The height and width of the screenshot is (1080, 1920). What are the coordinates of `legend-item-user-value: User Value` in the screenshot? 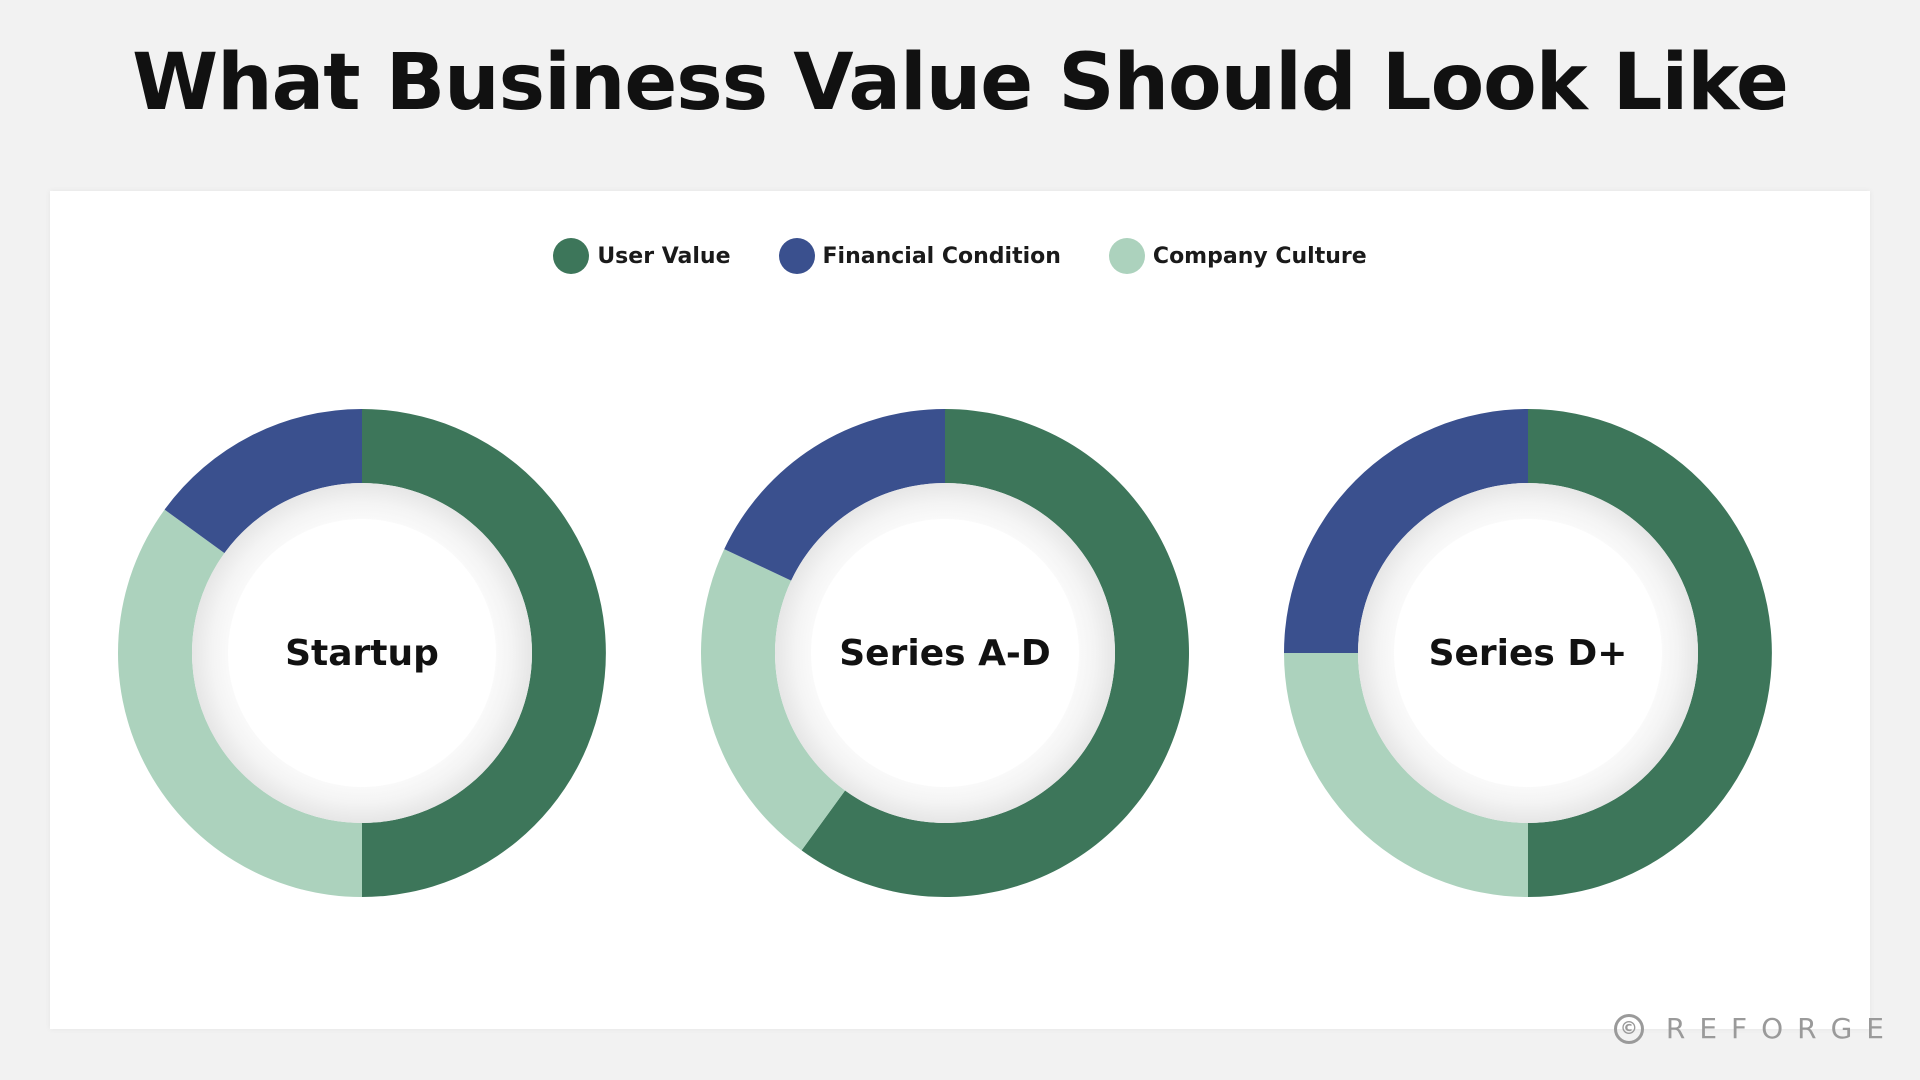 It's located at (642, 256).